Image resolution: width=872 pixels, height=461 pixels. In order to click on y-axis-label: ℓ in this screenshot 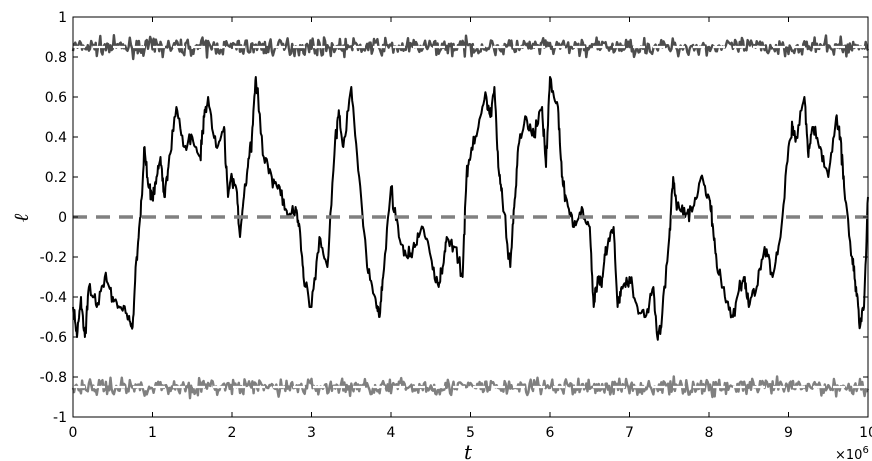, I will do `click(21, 217)`.